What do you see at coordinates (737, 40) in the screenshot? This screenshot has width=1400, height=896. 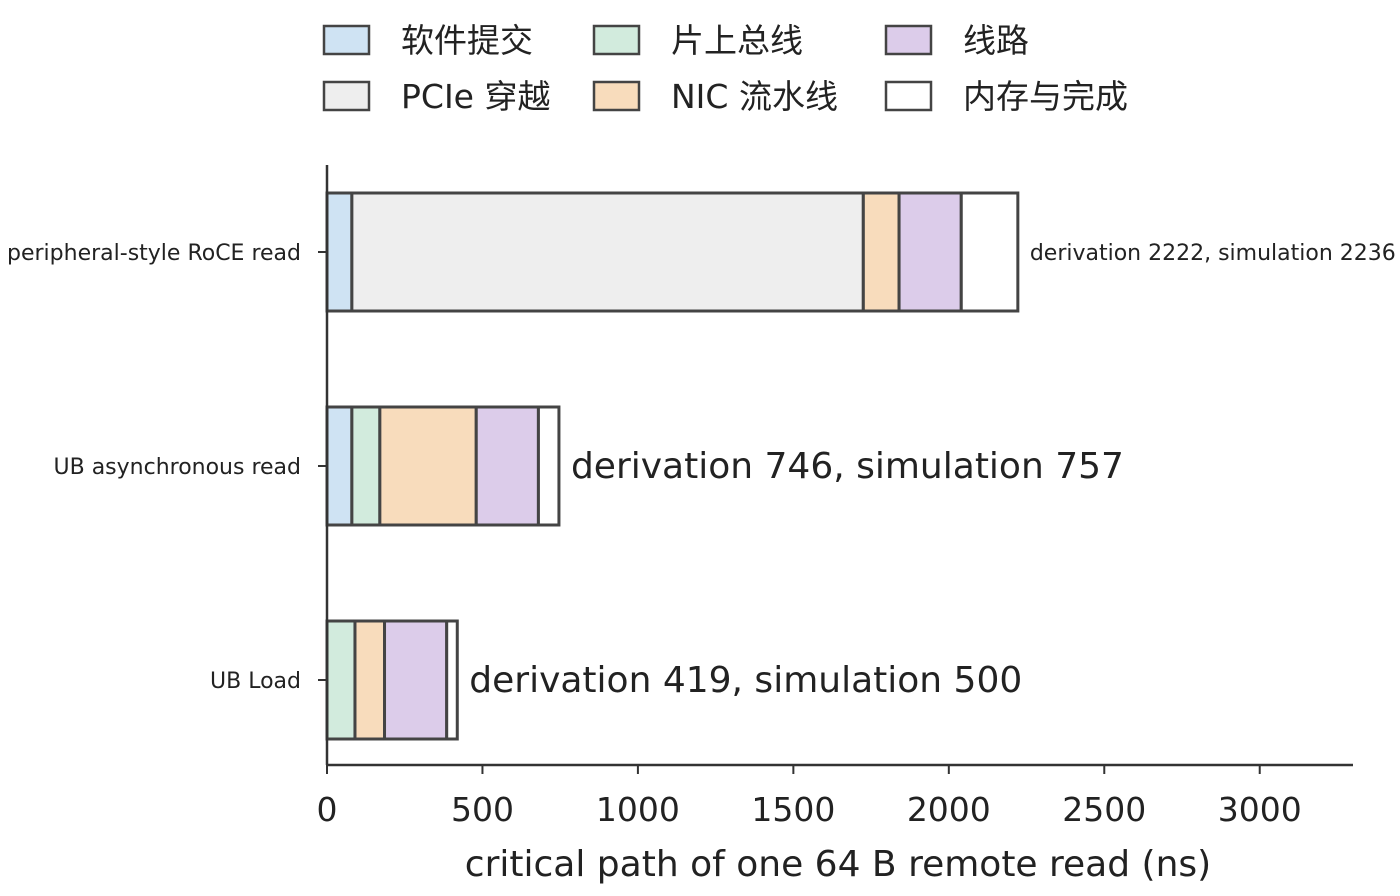 I see `legend-label: 片上总线` at bounding box center [737, 40].